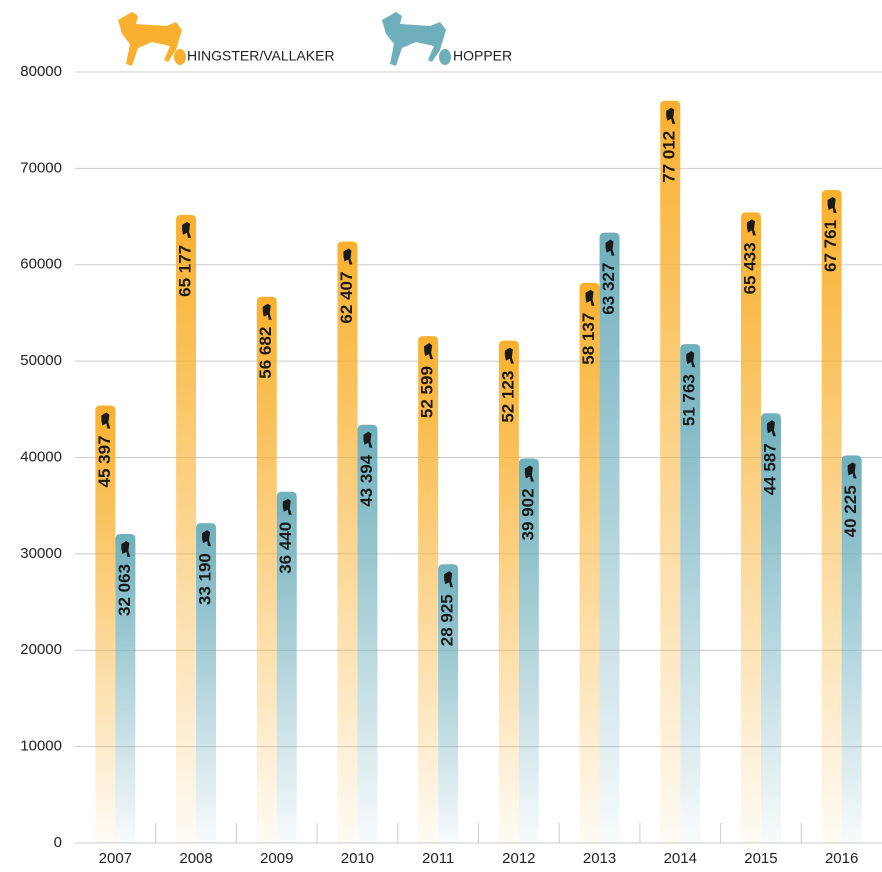 Image resolution: width=882 pixels, height=872 pixels. I want to click on x-tick-label: 2014, so click(680, 858).